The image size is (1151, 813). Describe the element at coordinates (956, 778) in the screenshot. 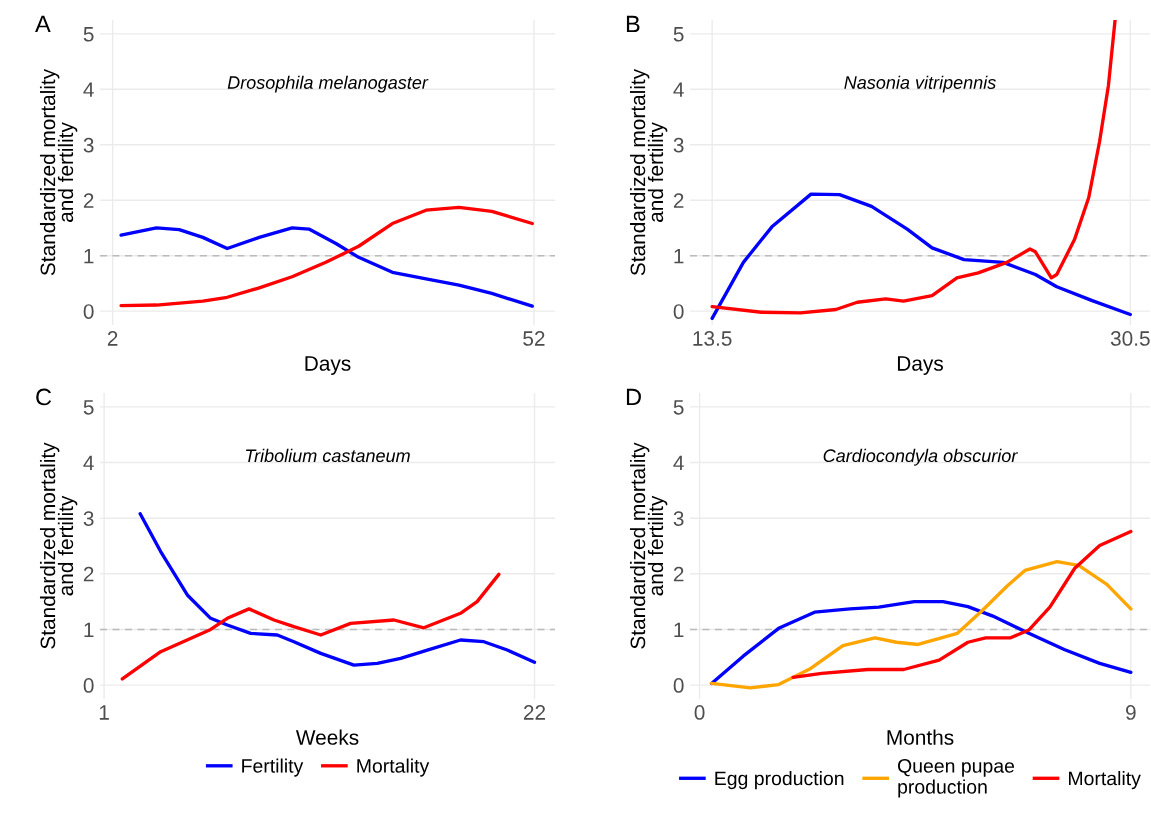

I see `legend-label: Queen pupae production` at that location.